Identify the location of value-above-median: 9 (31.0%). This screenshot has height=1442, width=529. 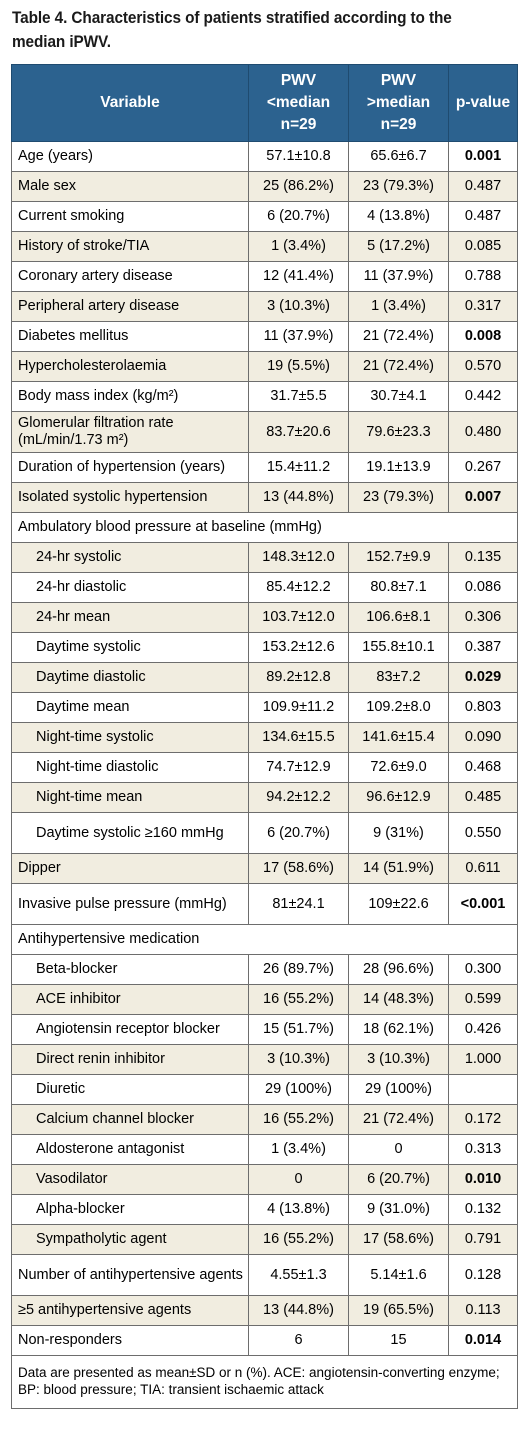
(398, 1209).